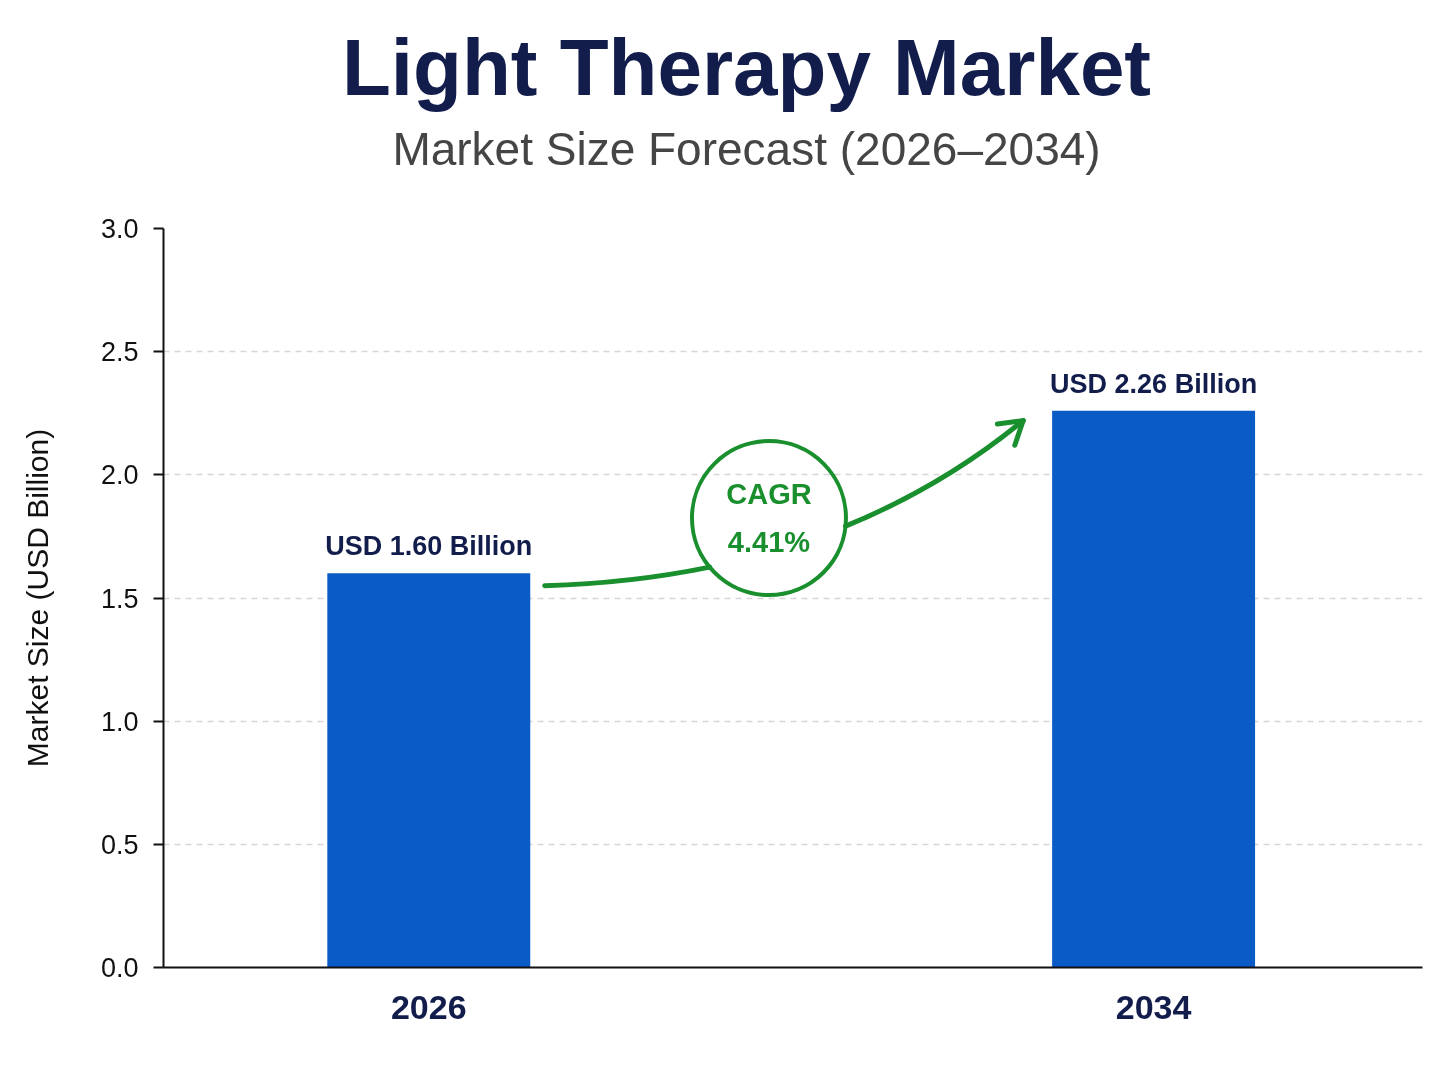 The height and width of the screenshot is (1086, 1448). Describe the element at coordinates (119, 968) in the screenshot. I see `y-tick-label: 0.0` at that location.